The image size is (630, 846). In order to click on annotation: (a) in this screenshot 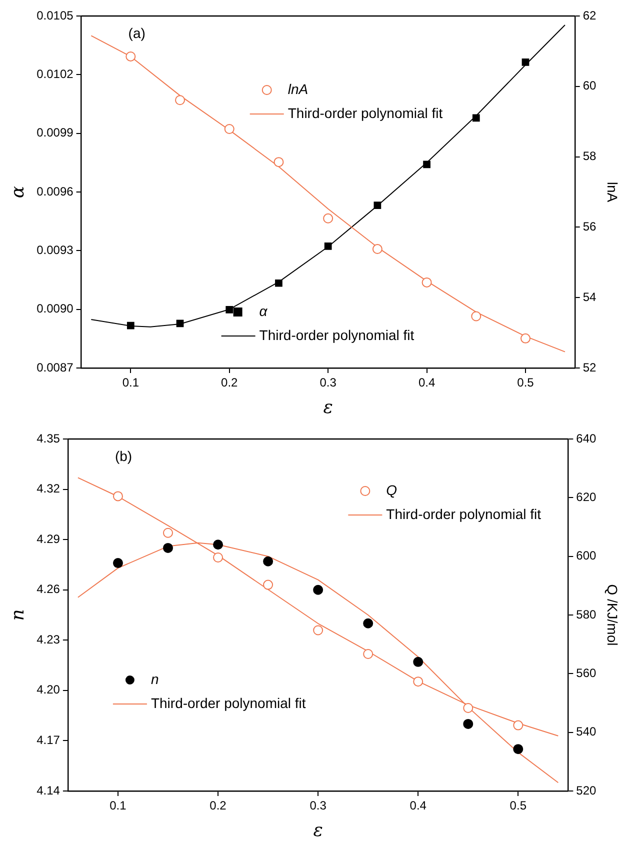, I will do `click(137, 33)`.